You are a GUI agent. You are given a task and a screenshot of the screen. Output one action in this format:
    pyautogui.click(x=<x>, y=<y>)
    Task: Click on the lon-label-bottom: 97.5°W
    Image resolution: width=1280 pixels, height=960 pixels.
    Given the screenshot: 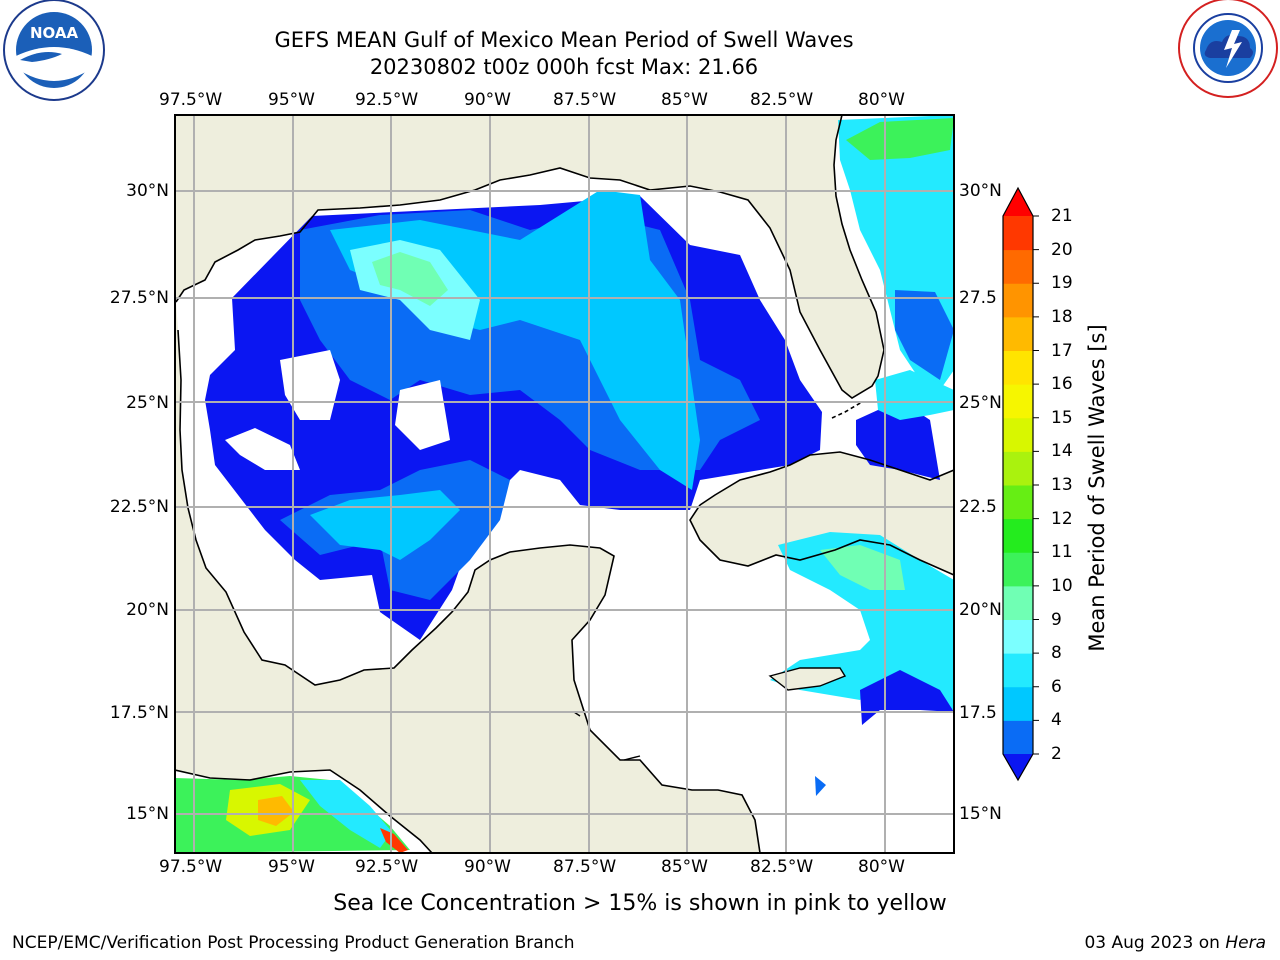 What is the action you would take?
    pyautogui.click(x=191, y=867)
    